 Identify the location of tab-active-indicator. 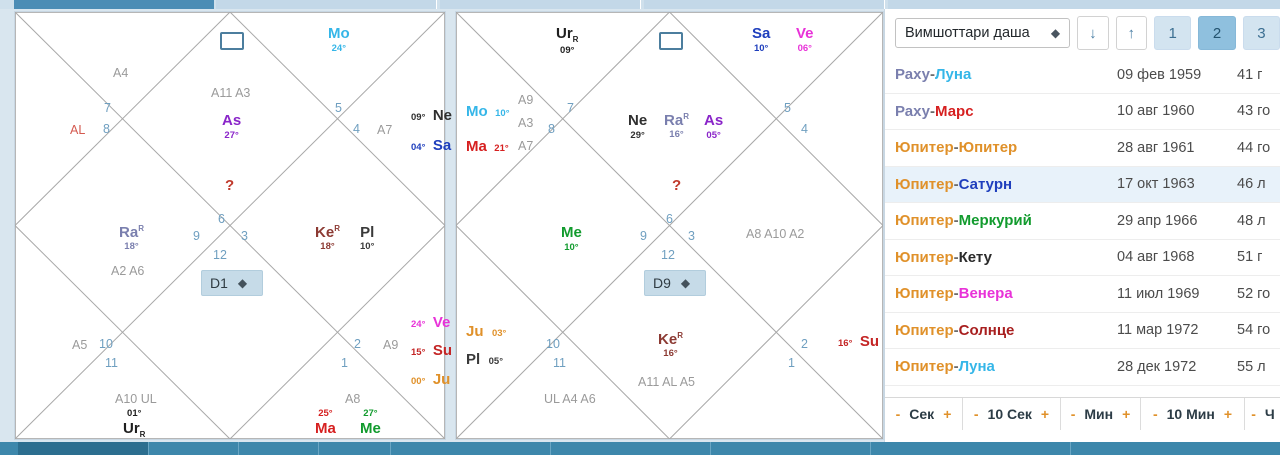
(114, 4).